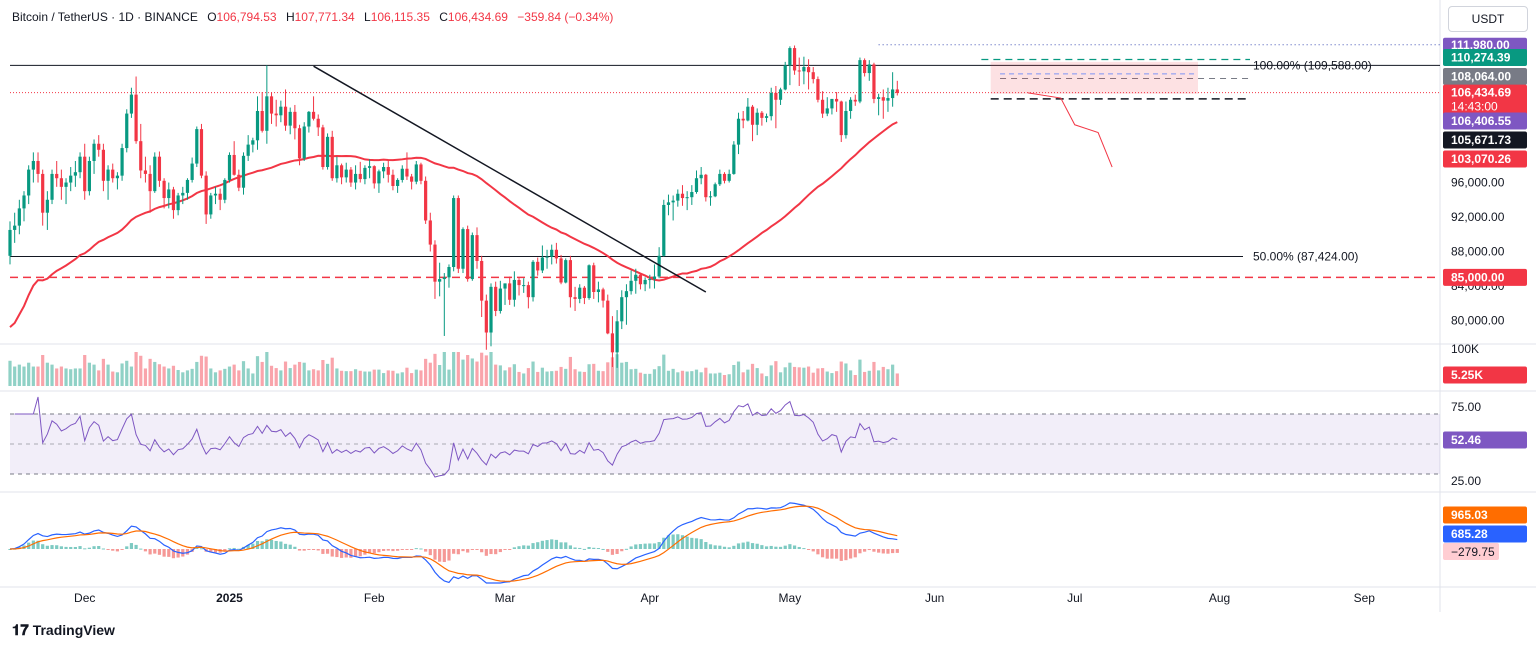 This screenshot has height=649, width=1536. I want to click on symbol-title: Bitcoin / TetherUS · 1D · BINANCE, so click(105, 17).